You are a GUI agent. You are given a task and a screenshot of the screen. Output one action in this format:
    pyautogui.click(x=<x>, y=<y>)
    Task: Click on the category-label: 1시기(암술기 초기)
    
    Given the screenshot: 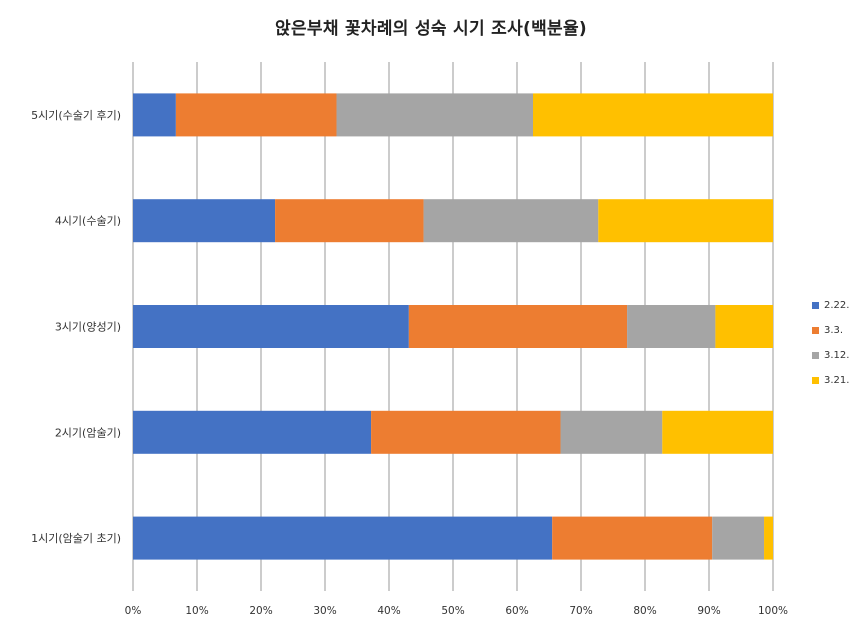 What is the action you would take?
    pyautogui.click(x=76, y=538)
    